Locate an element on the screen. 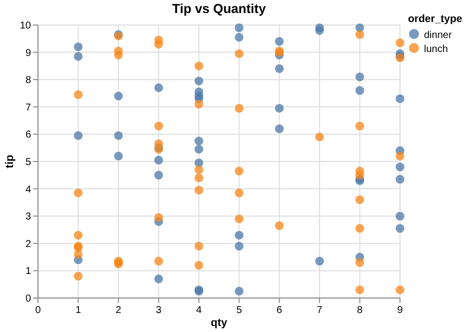  y-tick-label: 7 is located at coordinates (28, 108).